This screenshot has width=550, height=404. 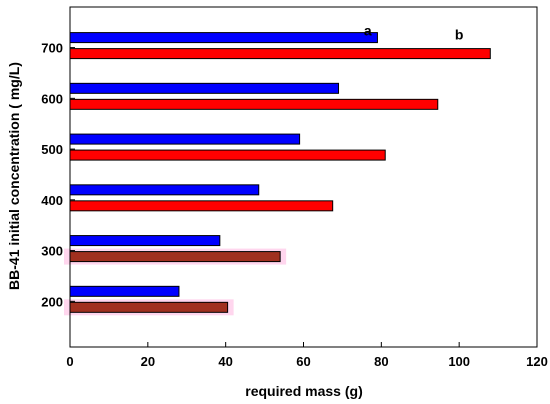 I want to click on y-axis-label: BB-41 initial concentration ( mg/L), so click(x=14, y=176).